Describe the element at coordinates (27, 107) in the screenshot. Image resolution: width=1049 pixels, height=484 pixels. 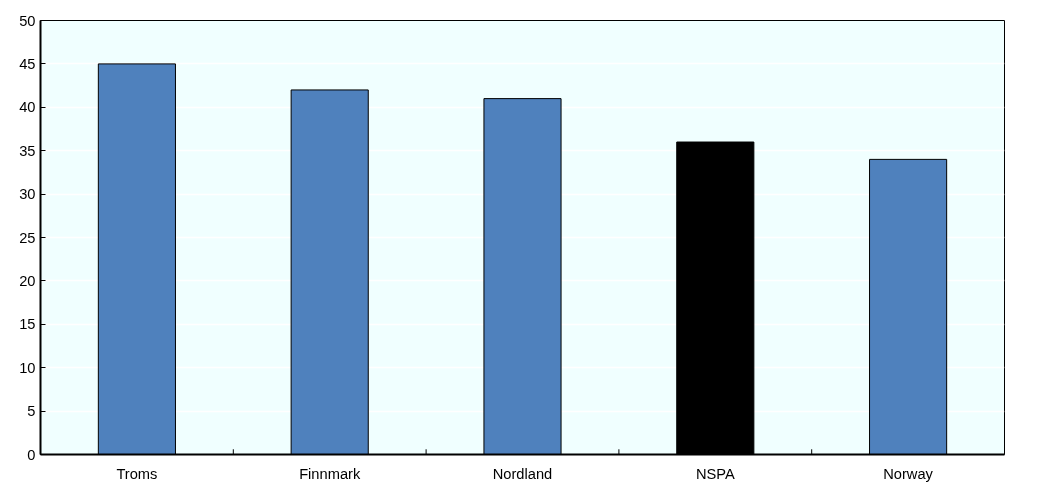
I see `y-tick-label: 40` at that location.